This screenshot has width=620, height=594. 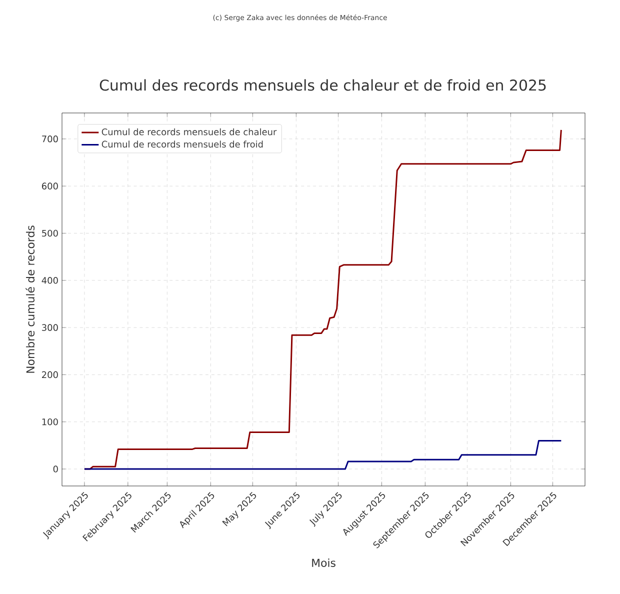 I want to click on x-axis-title: Mois, so click(x=324, y=562).